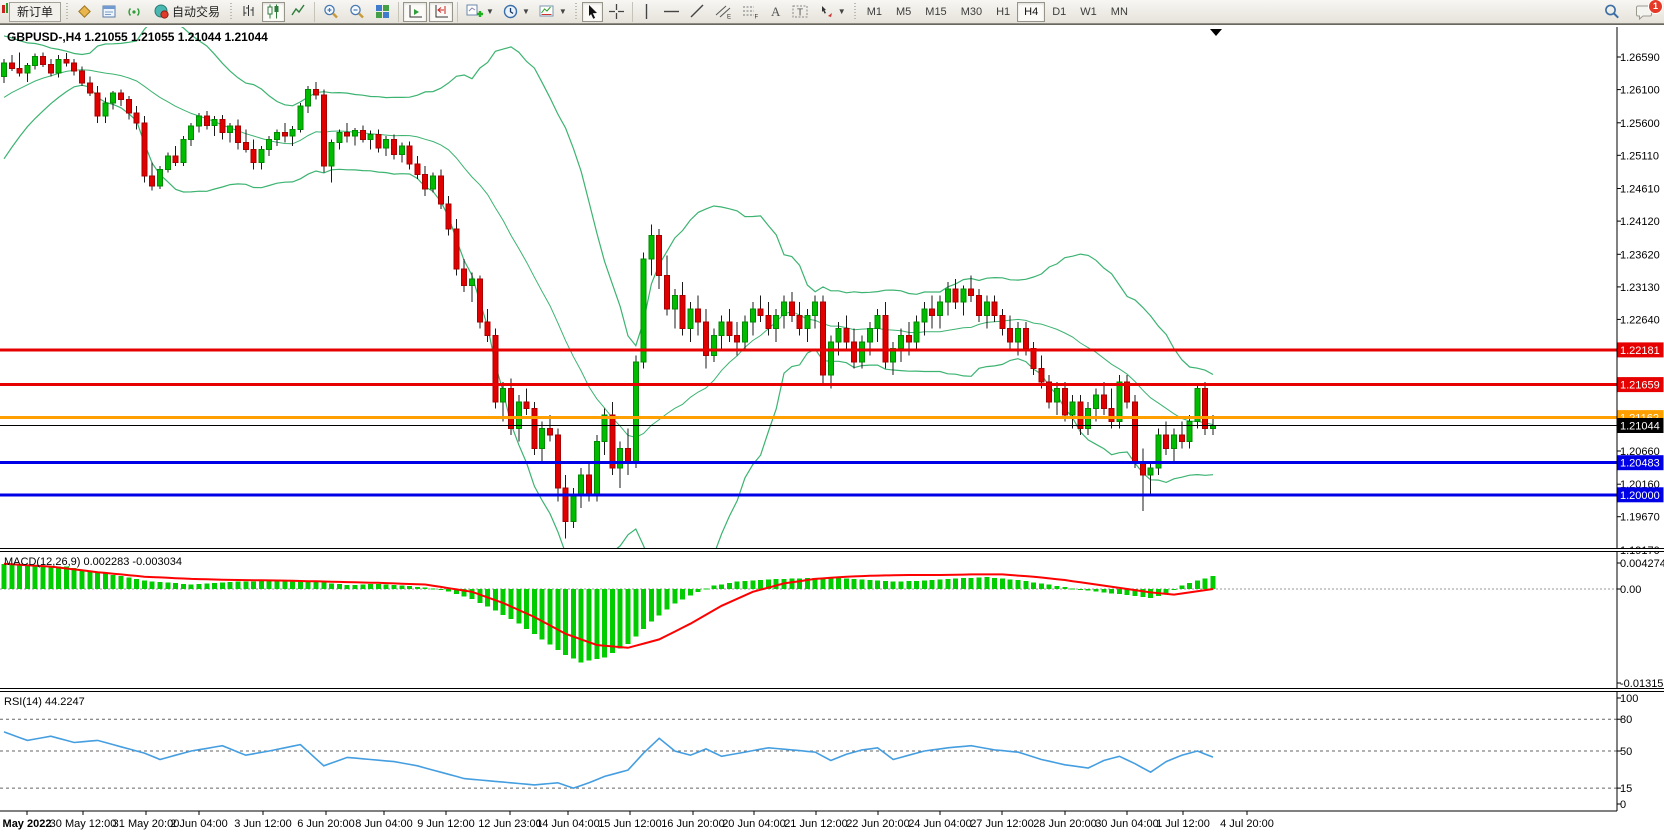 The width and height of the screenshot is (1664, 838). Describe the element at coordinates (146, 824) in the screenshot. I see `svg-text: 31 May 20:00` at that location.